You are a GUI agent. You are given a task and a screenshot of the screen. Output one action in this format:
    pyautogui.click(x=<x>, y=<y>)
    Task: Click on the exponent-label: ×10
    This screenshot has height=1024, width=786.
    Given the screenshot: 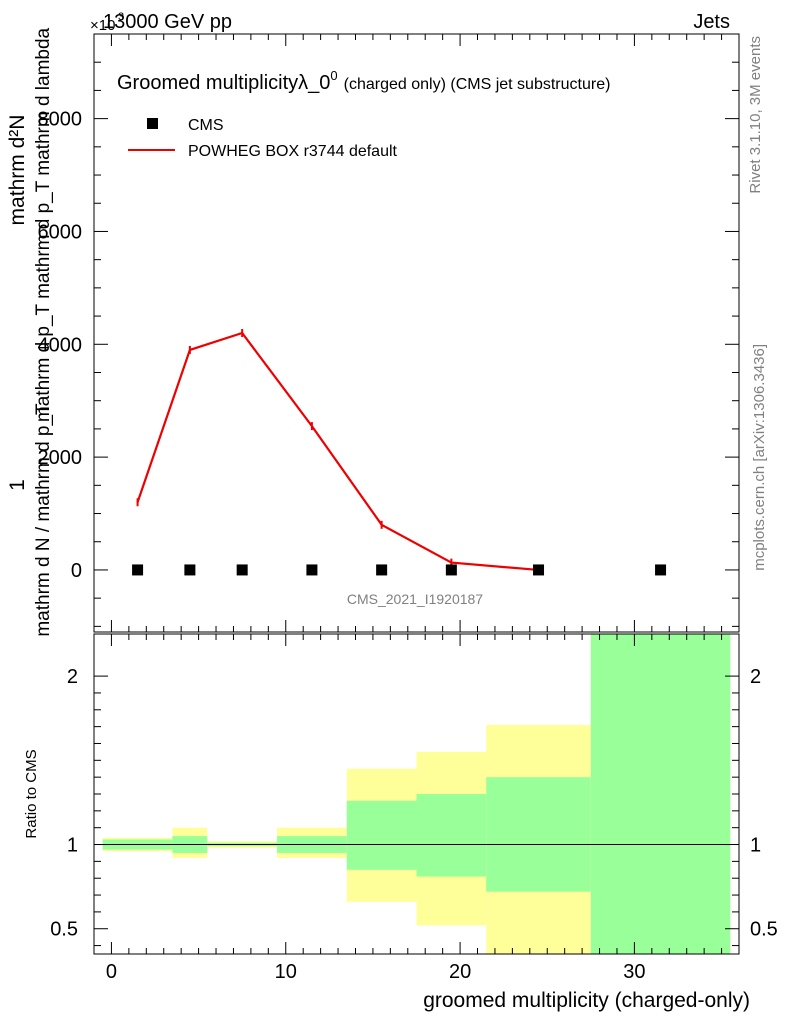 What is the action you would take?
    pyautogui.click(x=102, y=25)
    